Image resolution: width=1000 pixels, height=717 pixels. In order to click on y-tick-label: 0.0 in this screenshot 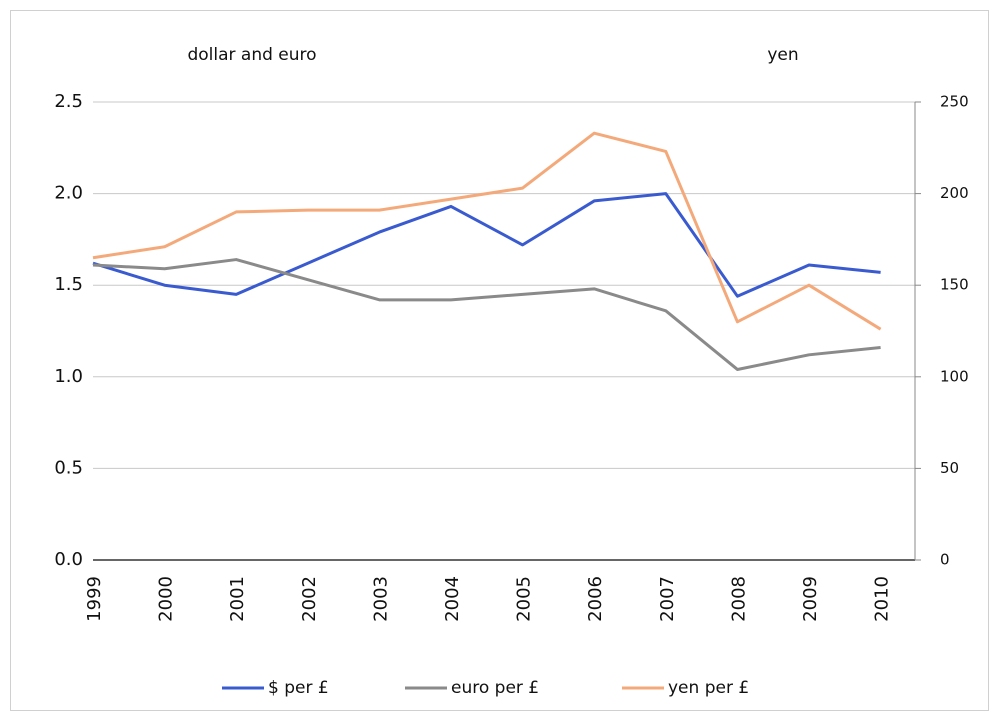, I will do `click(68, 559)`.